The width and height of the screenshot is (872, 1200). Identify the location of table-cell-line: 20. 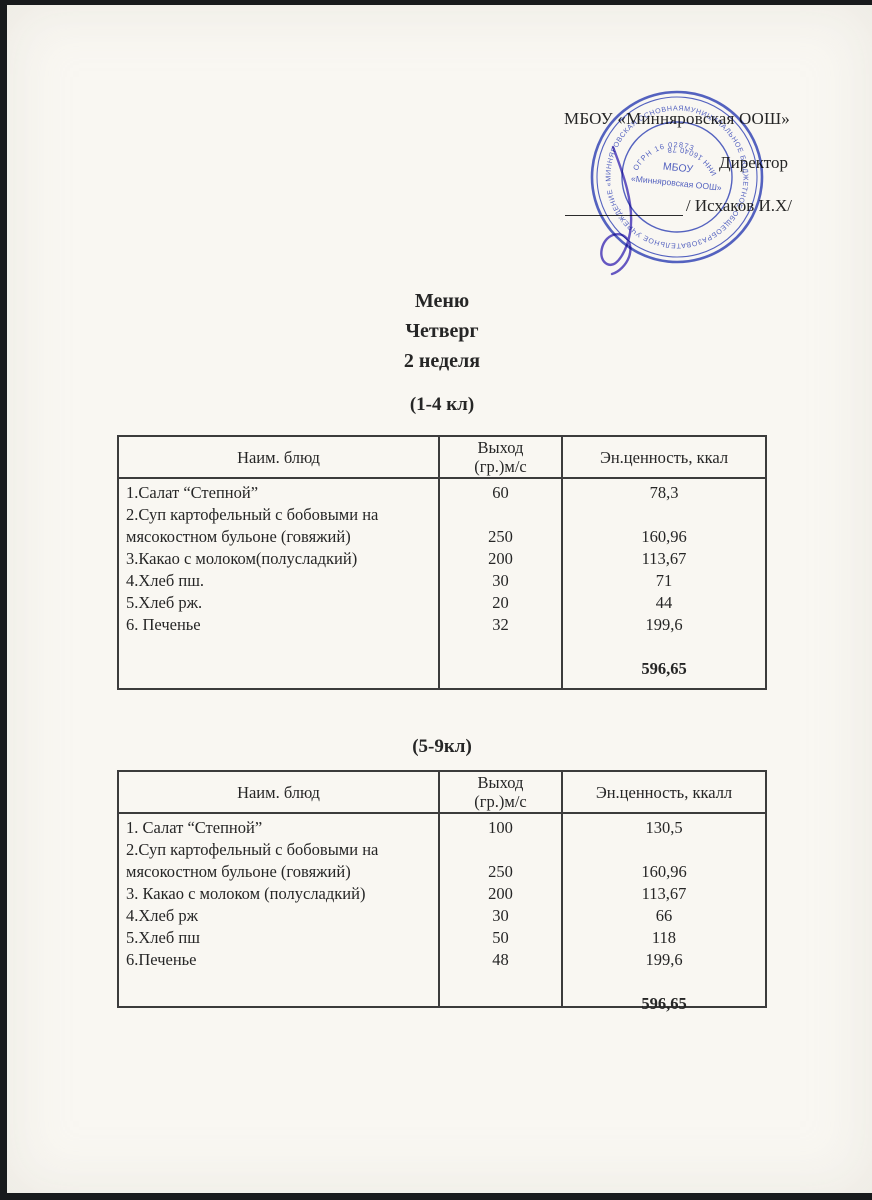
(500, 602).